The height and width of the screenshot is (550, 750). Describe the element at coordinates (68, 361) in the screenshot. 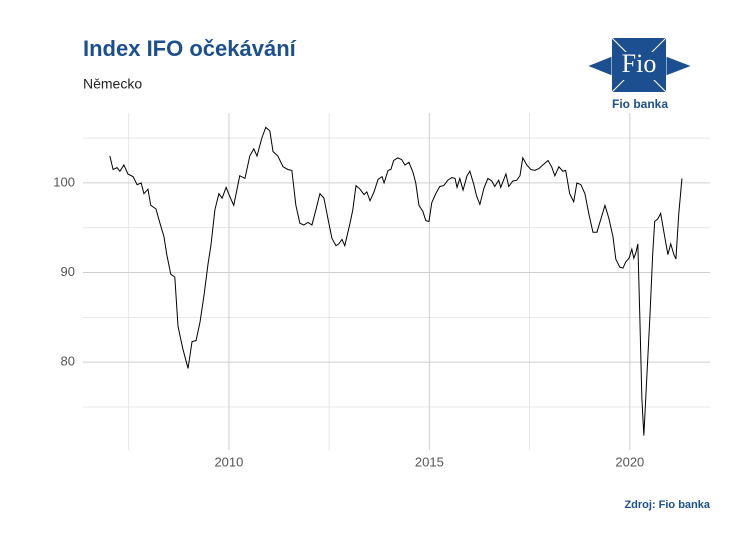

I see `y-tick-label: 80` at that location.